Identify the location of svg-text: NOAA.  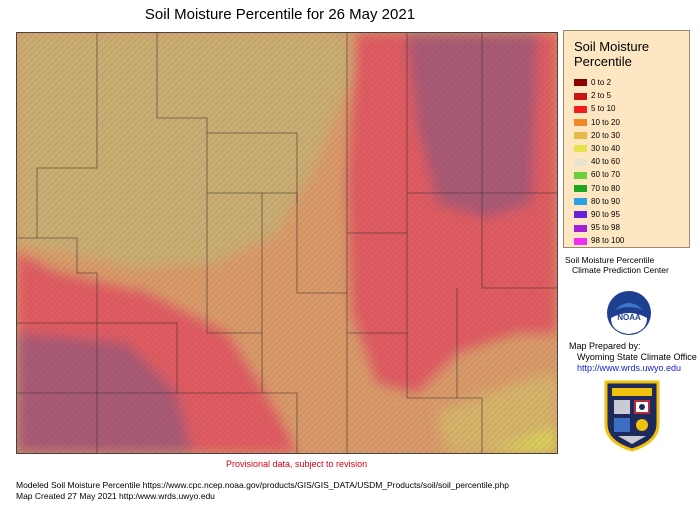
(629, 317).